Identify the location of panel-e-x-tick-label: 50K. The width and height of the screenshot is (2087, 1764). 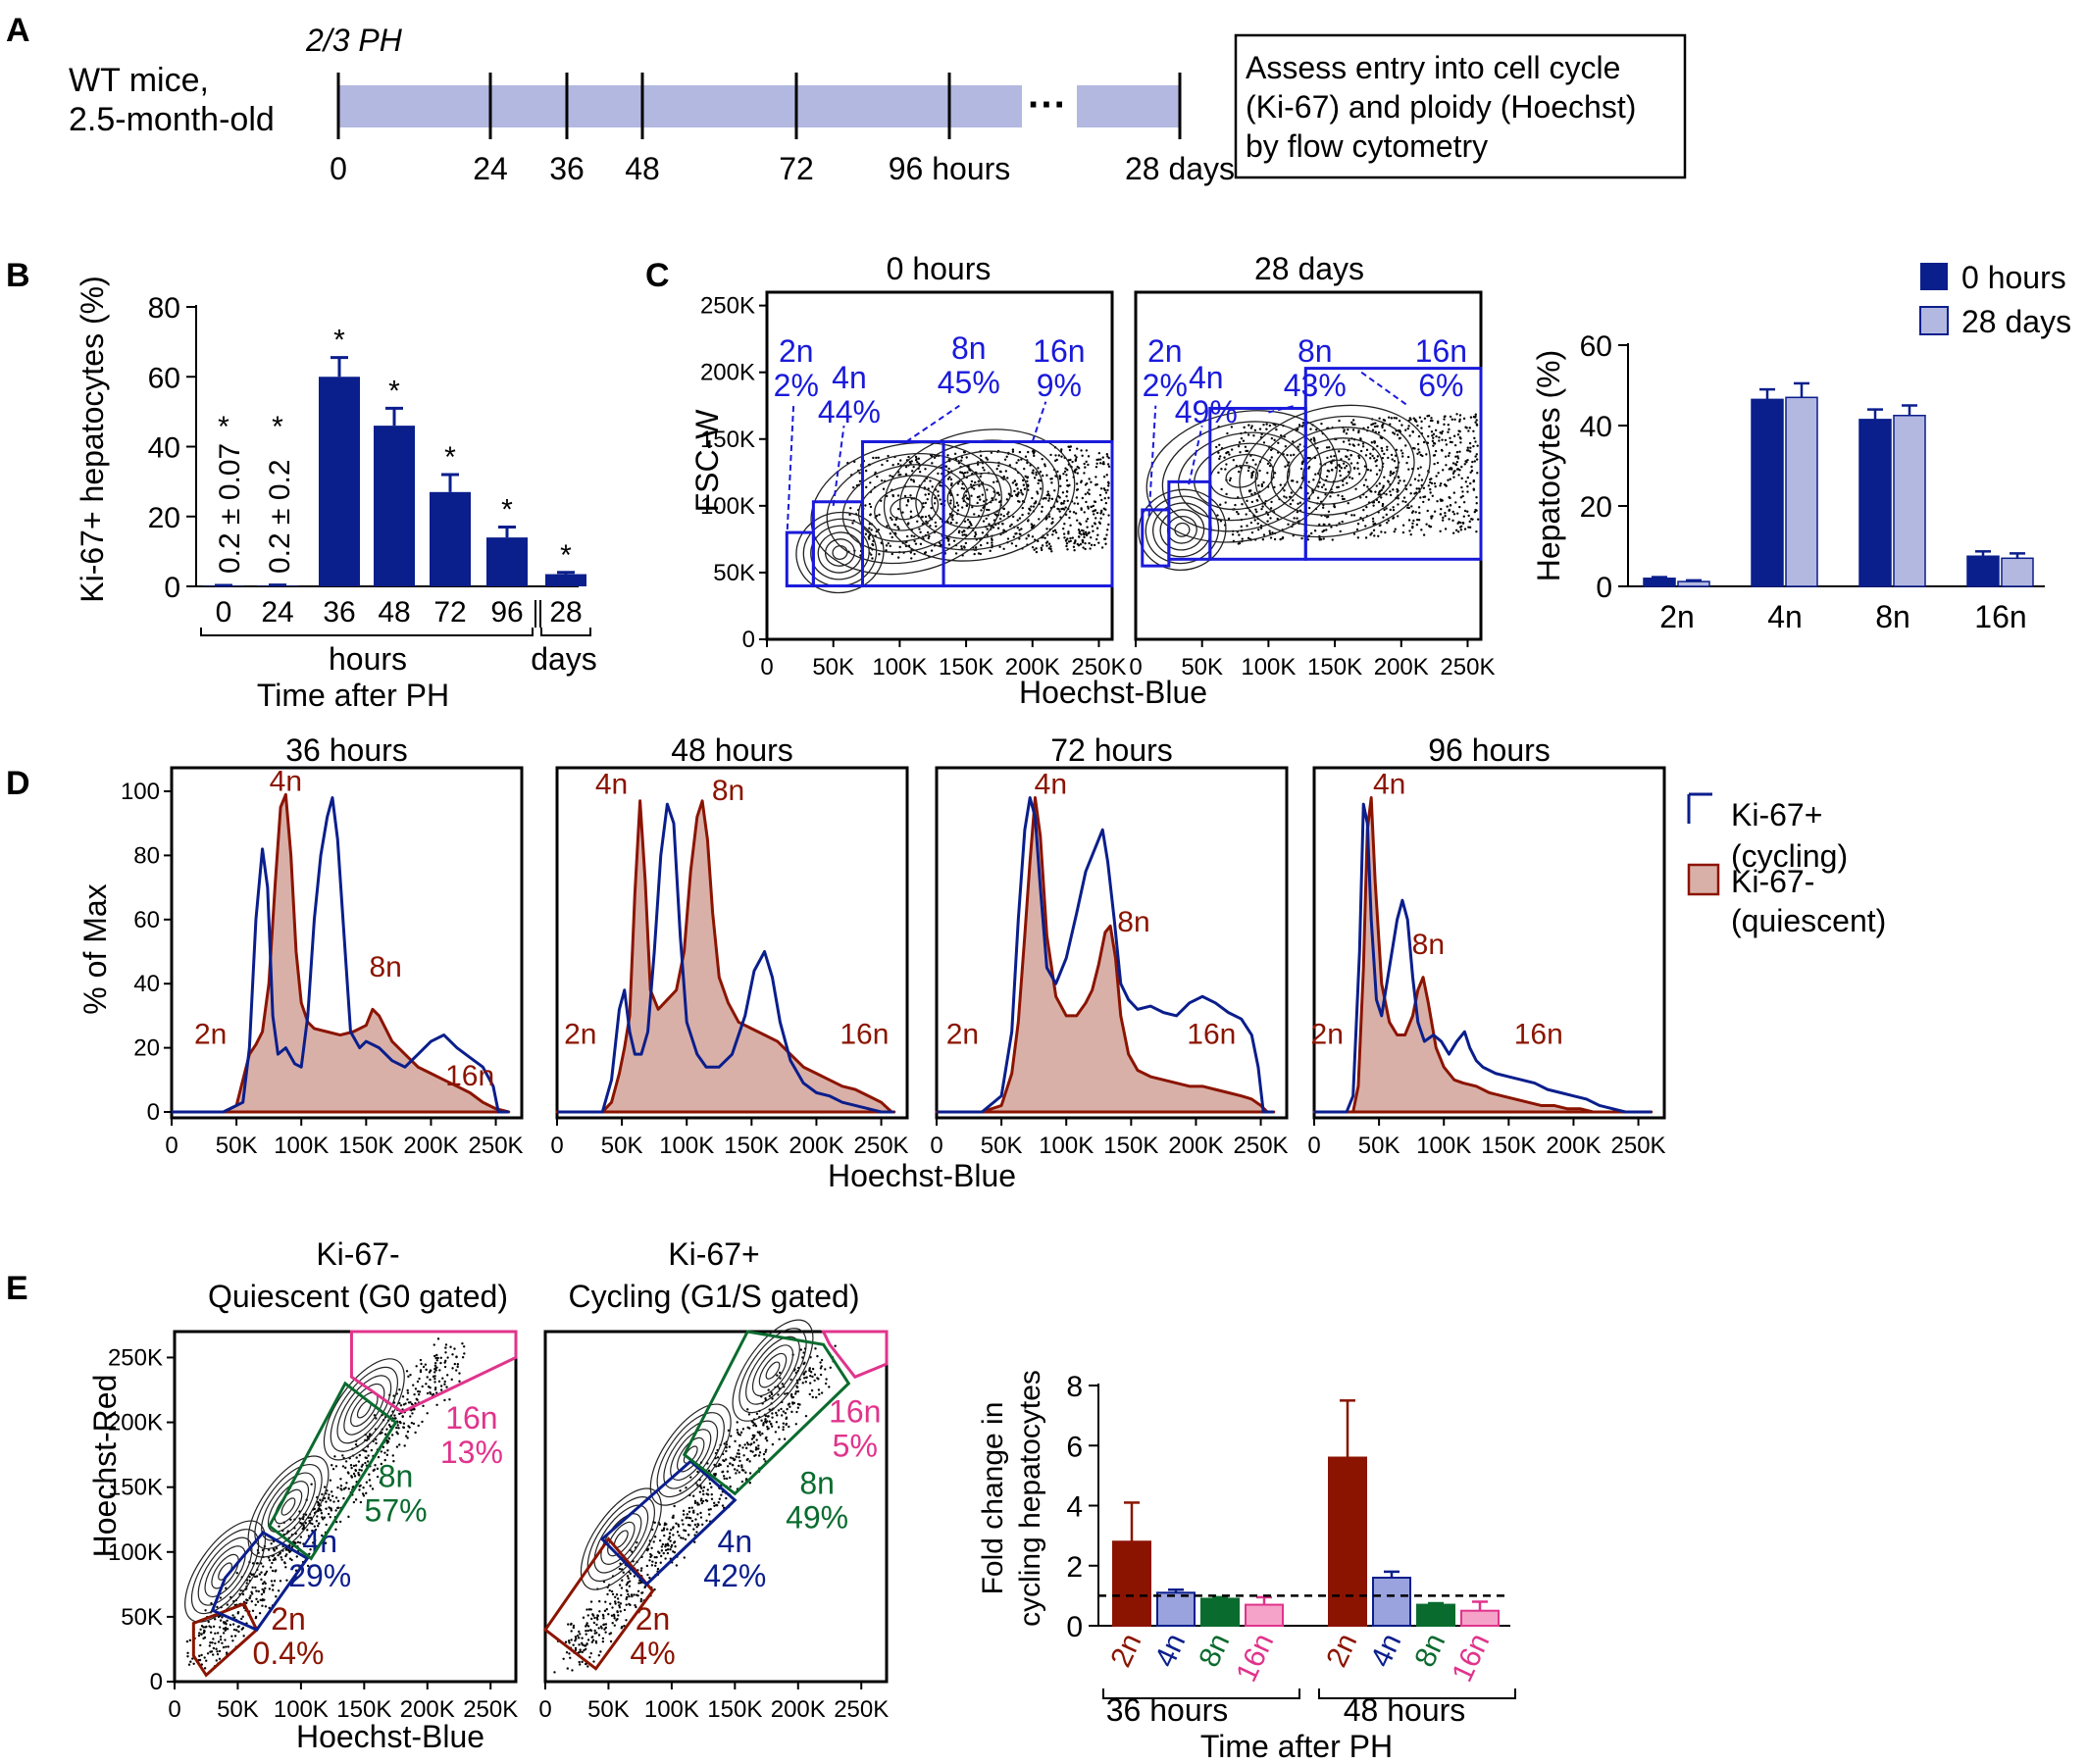
(238, 1709).